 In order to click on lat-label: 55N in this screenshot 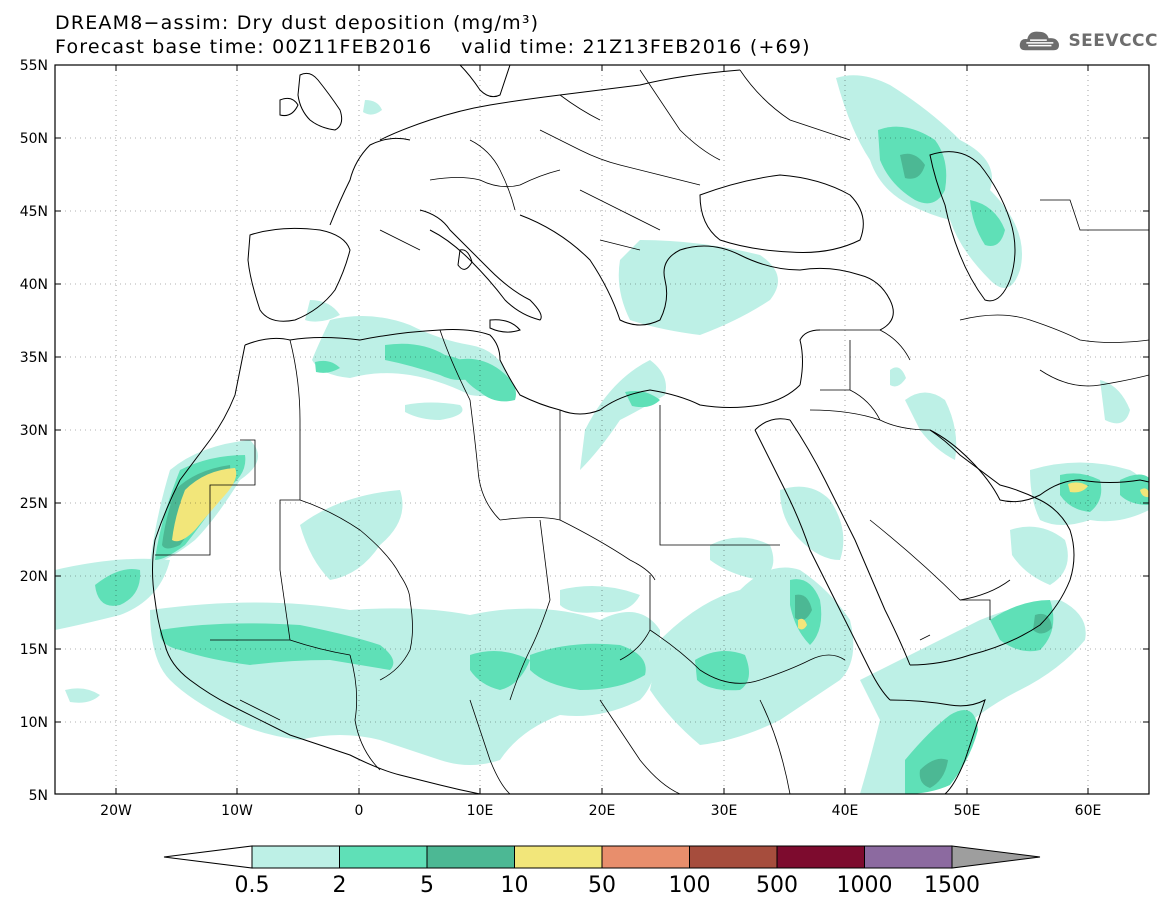, I will do `click(34, 66)`.